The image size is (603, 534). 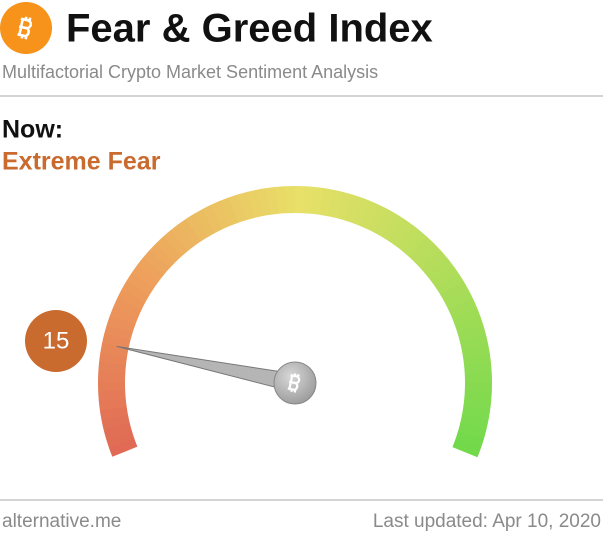 What do you see at coordinates (32, 130) in the screenshot?
I see `now-label: Now:` at bounding box center [32, 130].